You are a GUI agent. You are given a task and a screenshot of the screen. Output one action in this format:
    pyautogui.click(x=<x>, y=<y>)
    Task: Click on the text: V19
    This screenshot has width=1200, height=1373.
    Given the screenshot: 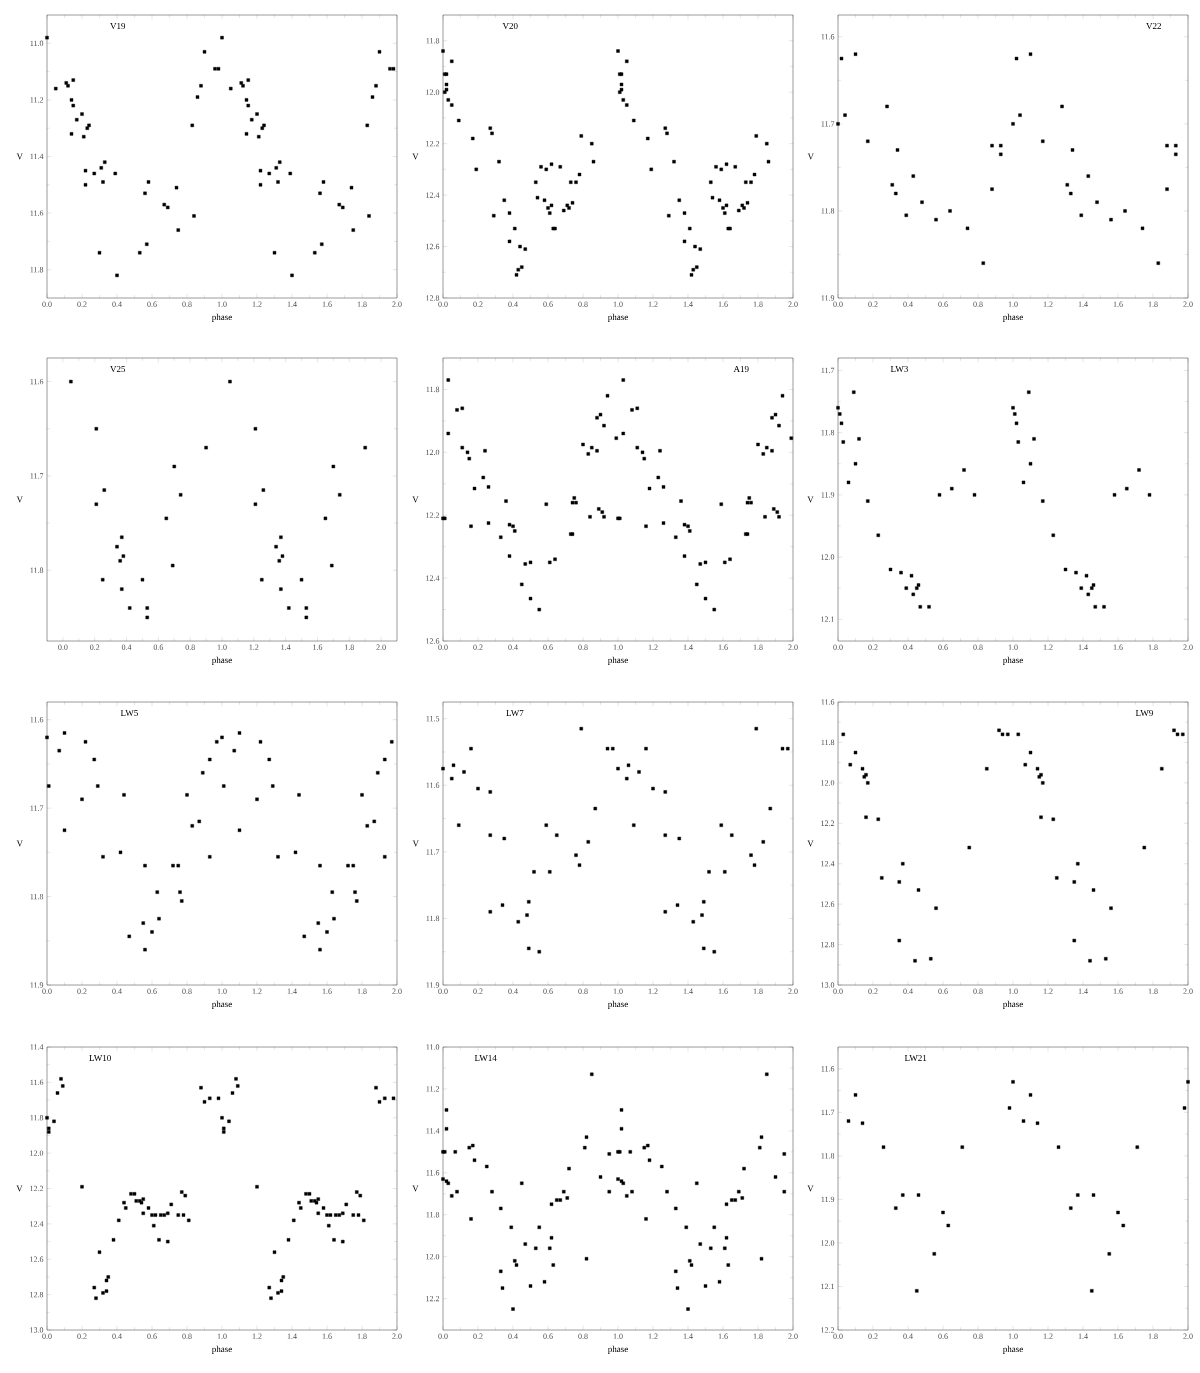 What is the action you would take?
    pyautogui.click(x=118, y=26)
    